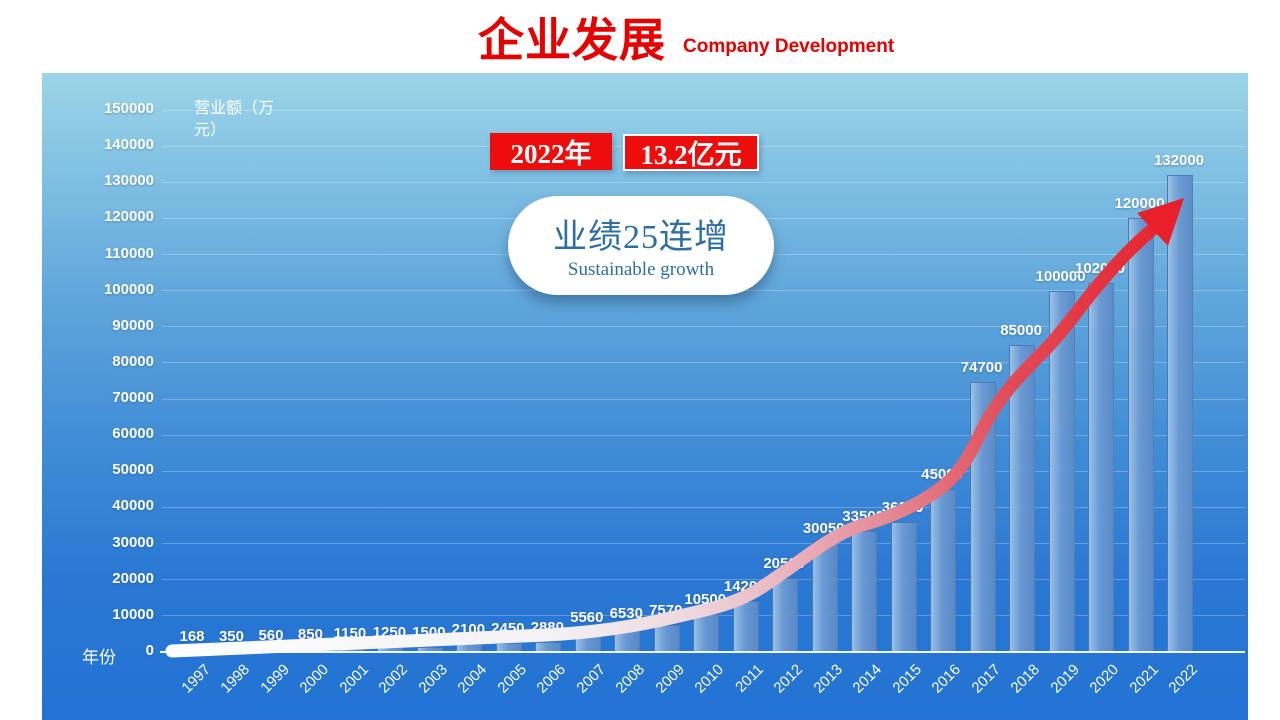  I want to click on bar-value-label: 36000, so click(902, 507).